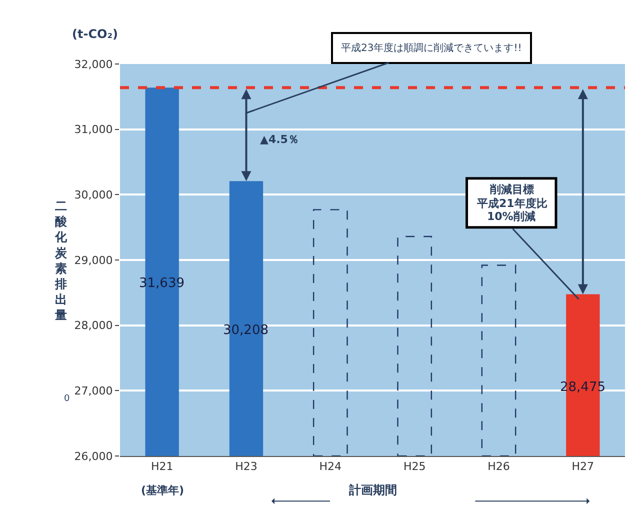 Image resolution: width=635 pixels, height=521 pixels. Describe the element at coordinates (67, 399) in the screenshot. I see `text: 0` at that location.